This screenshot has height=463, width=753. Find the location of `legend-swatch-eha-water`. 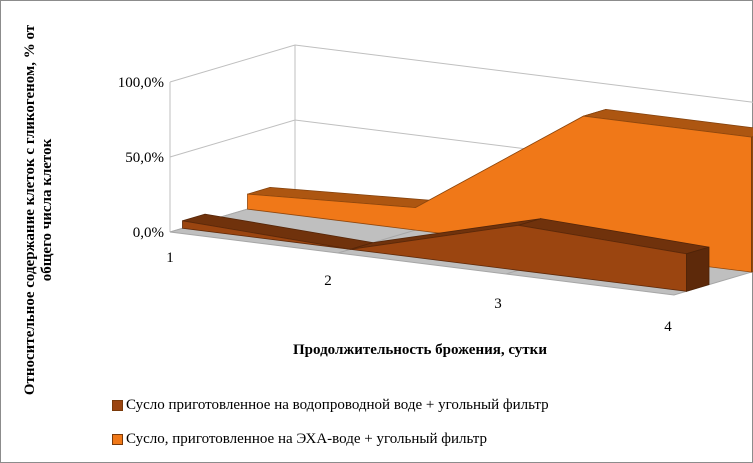

legend-swatch-eha-water is located at coordinates (117, 439).